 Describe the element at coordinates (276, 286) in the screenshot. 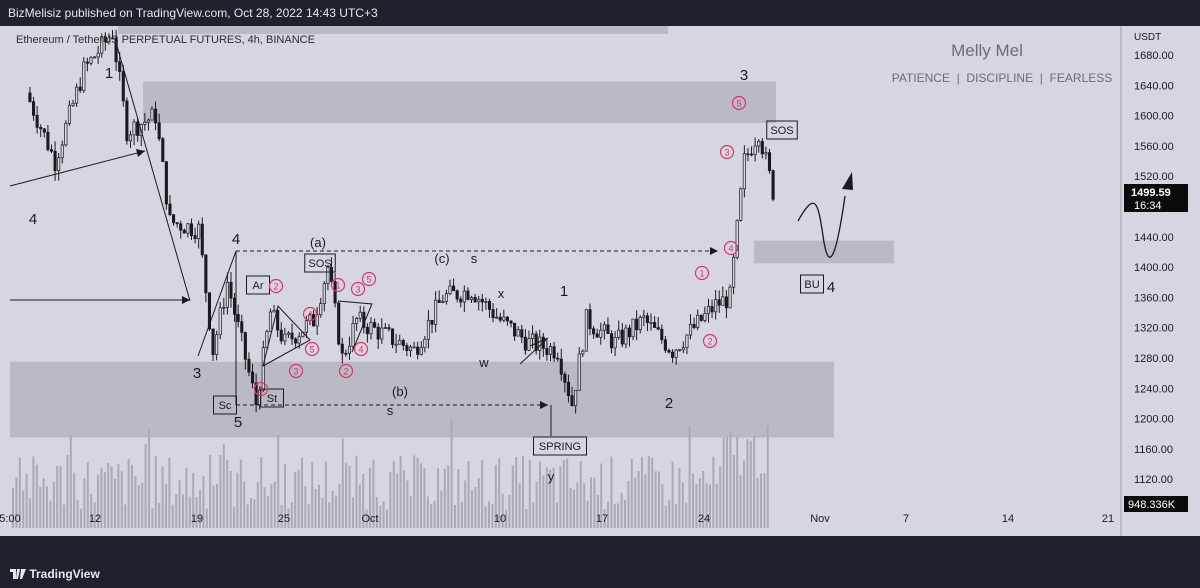

I see `circled-wave-number: 2` at that location.